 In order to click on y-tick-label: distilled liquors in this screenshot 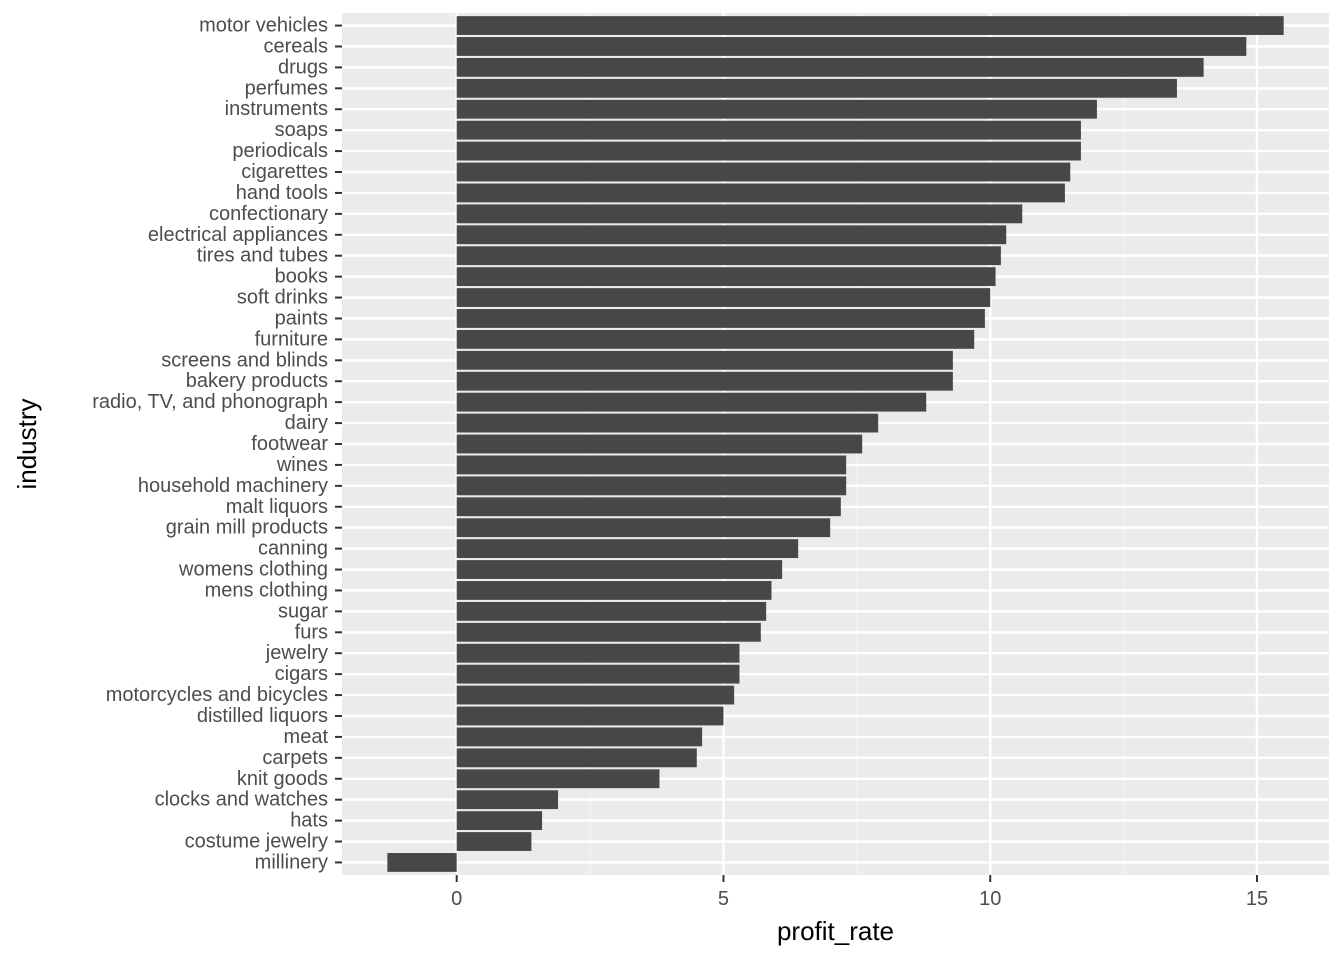, I will do `click(262, 716)`.